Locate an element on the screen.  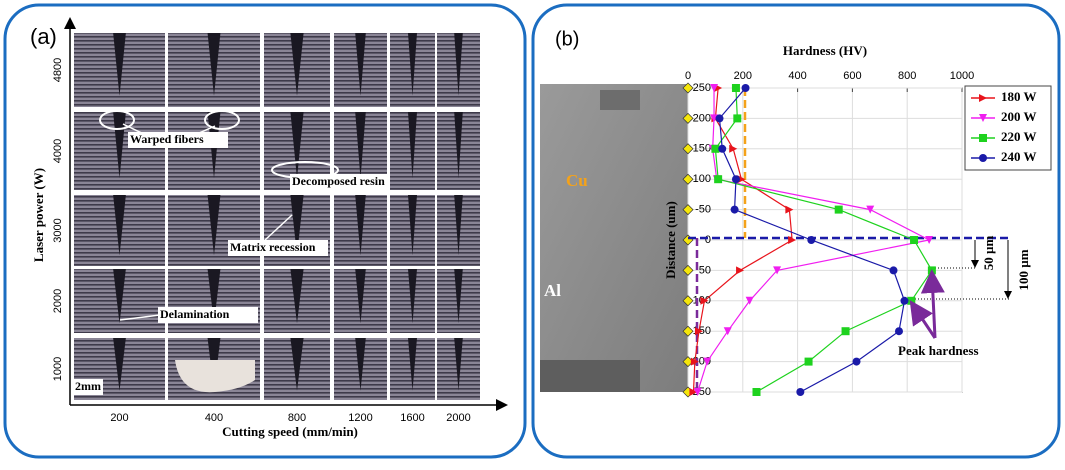
y-tick-label: 3000 is located at coordinates (58, 230).